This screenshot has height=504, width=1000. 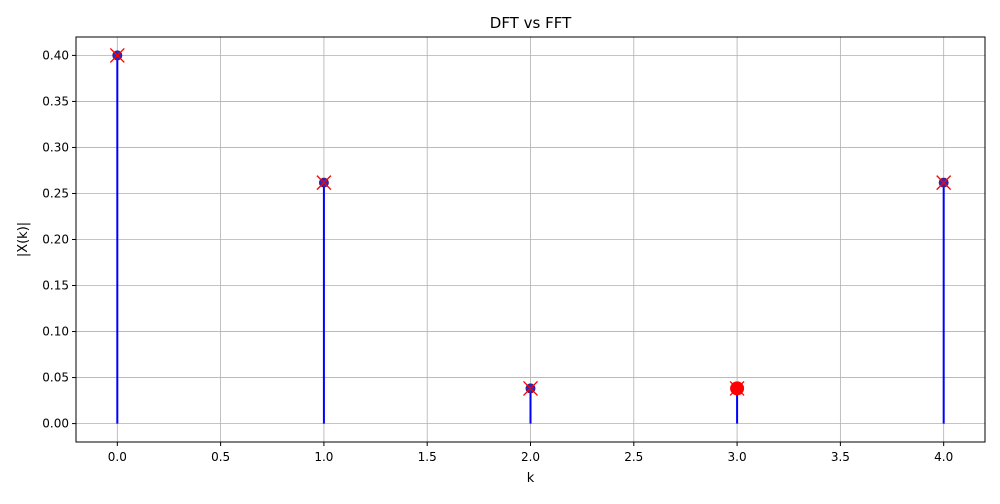 I want to click on x-axis-label: k, so click(x=531, y=478).